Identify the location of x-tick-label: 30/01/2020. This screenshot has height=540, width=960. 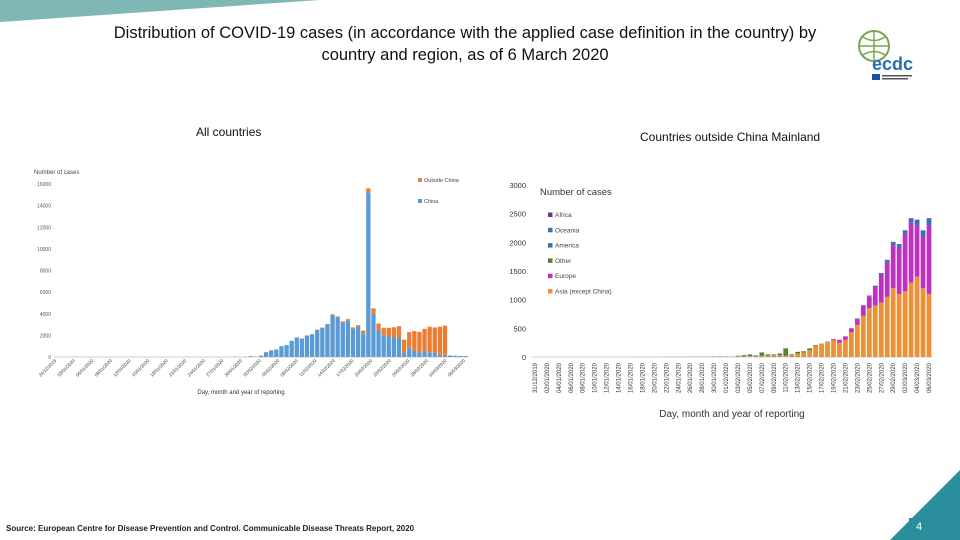
(715, 377).